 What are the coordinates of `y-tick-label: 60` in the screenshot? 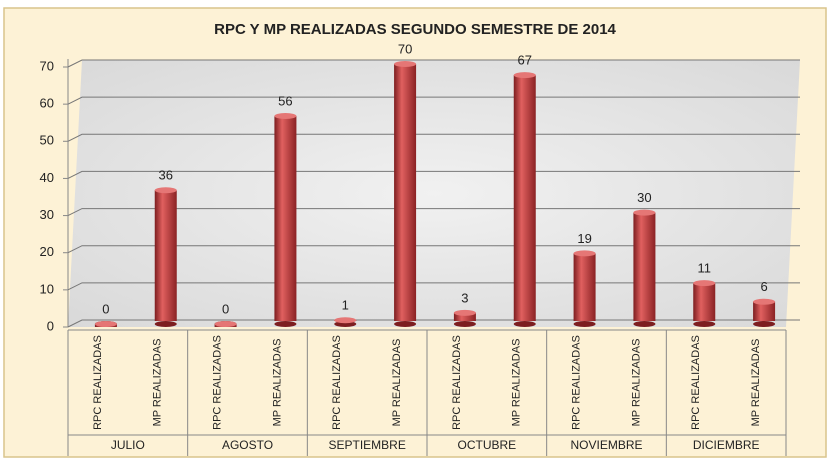 It's located at (47, 103).